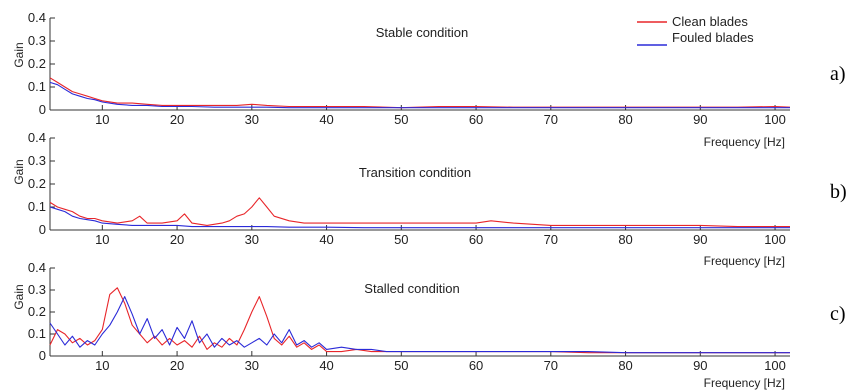 The height and width of the screenshot is (390, 854). Describe the element at coordinates (838, 314) in the screenshot. I see `panel-tag: c)` at that location.